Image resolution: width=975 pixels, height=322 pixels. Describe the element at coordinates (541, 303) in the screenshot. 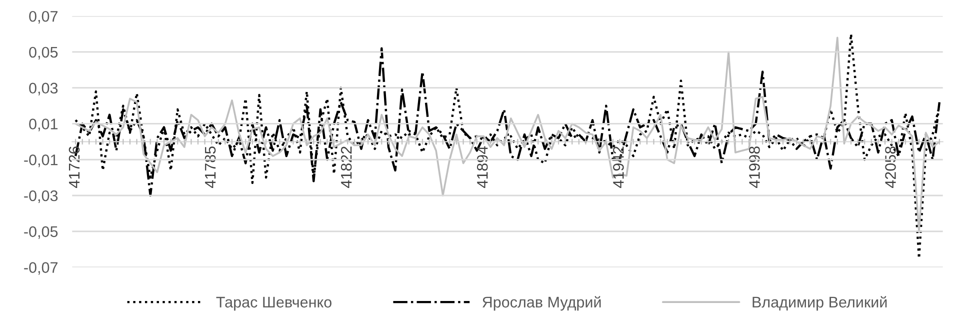

I see `legend-label: Ярослав Мудрий` at that location.